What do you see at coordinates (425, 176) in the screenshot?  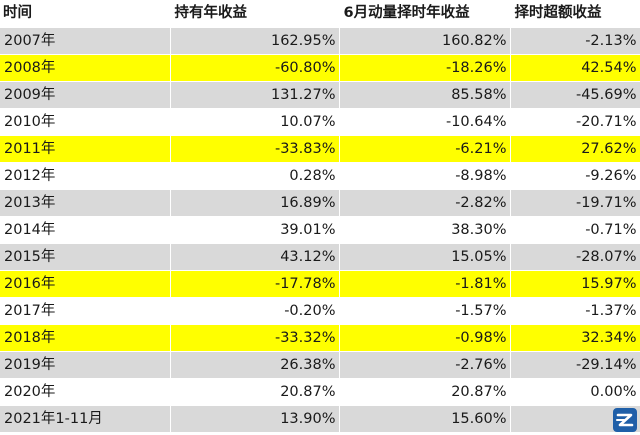 I see `cell-timing-return: -8.98%` at bounding box center [425, 176].